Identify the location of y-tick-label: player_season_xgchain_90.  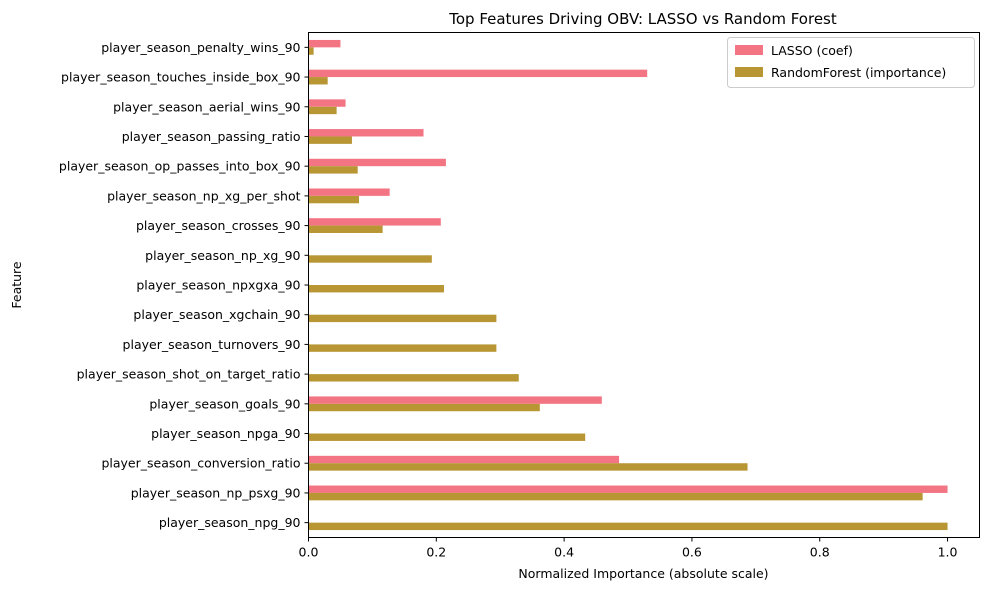
(216, 314).